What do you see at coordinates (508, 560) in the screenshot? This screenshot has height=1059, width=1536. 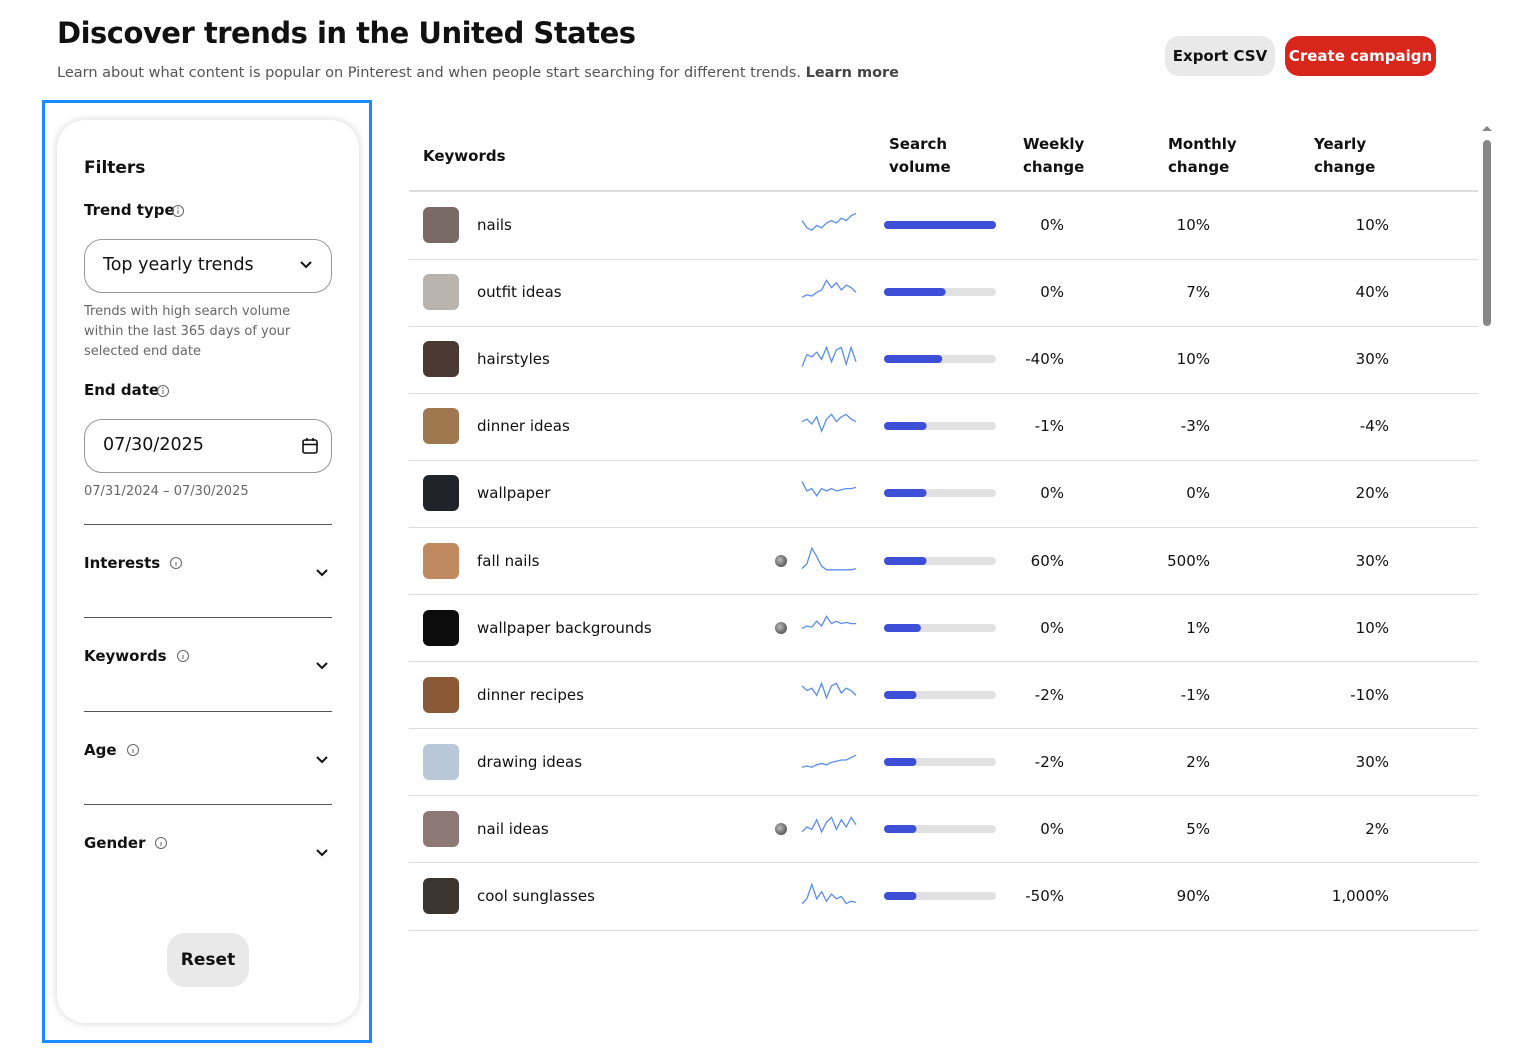 I see `keyword: fall nails` at bounding box center [508, 560].